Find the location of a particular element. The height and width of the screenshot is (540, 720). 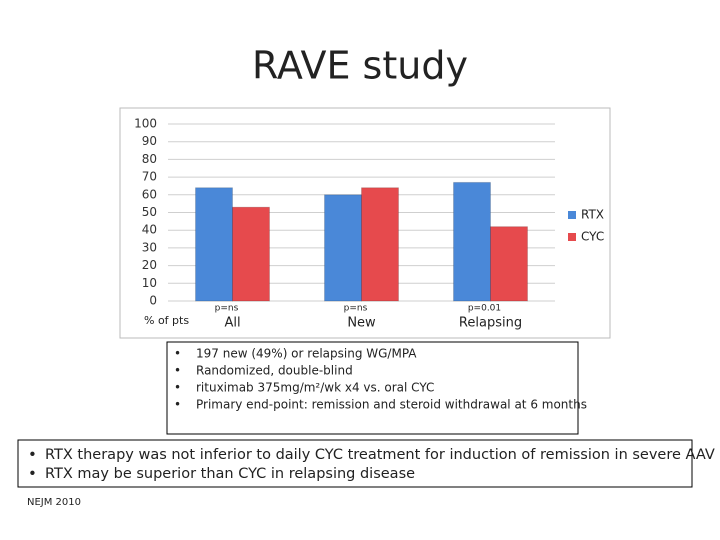

y-tick-label: 70 is located at coordinates (149, 177).